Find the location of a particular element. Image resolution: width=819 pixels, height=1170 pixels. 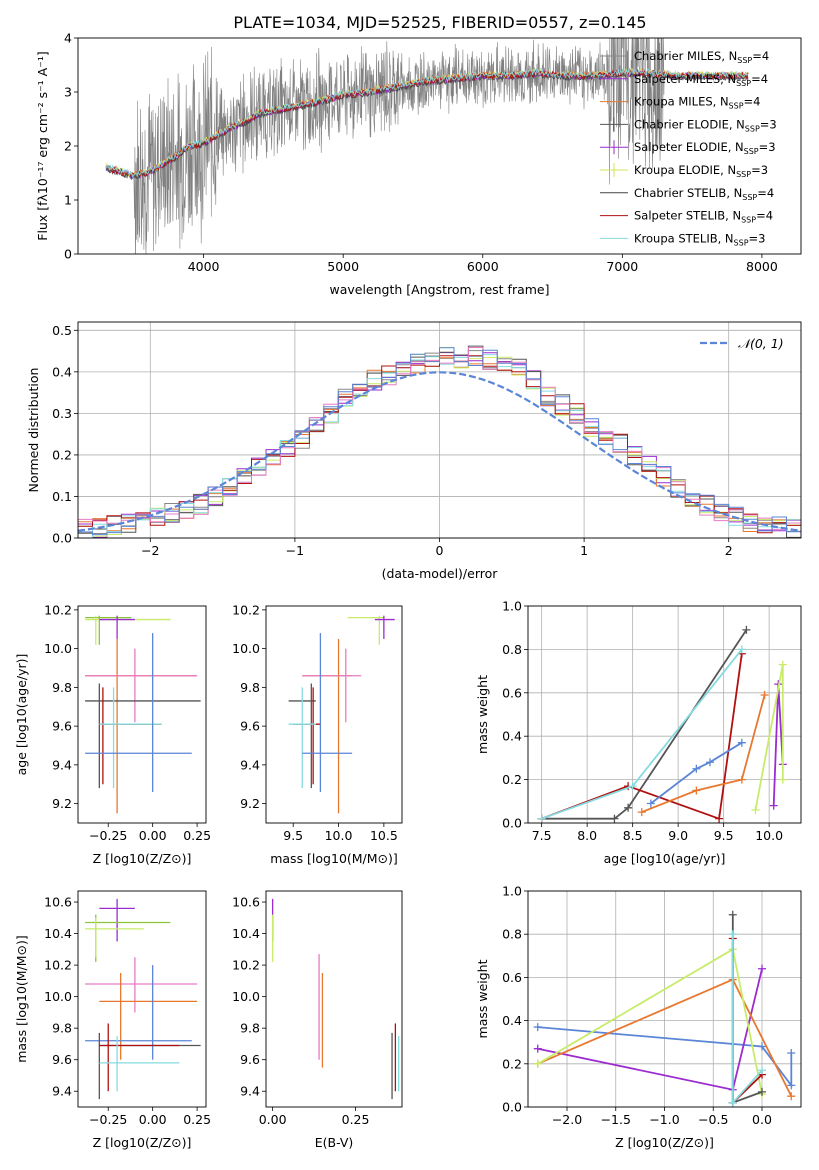

x-tick-label: 9.5 is located at coordinates (293, 835).